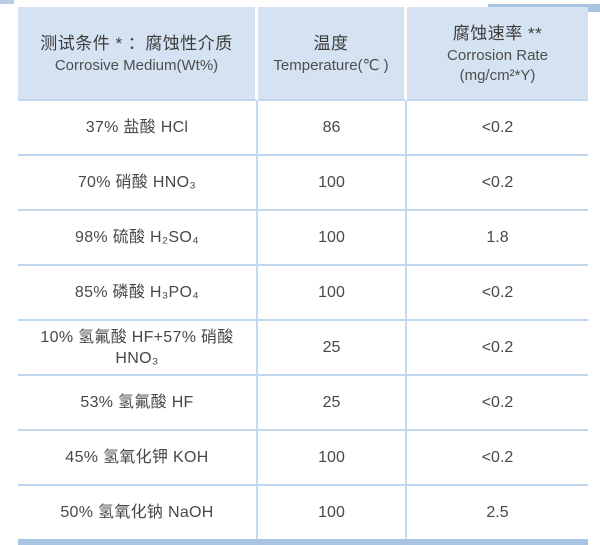 Image resolution: width=600 pixels, height=545 pixels. What do you see at coordinates (136, 65) in the screenshot?
I see `header-medium-en: Corrosive Medium(Wt%)` at bounding box center [136, 65].